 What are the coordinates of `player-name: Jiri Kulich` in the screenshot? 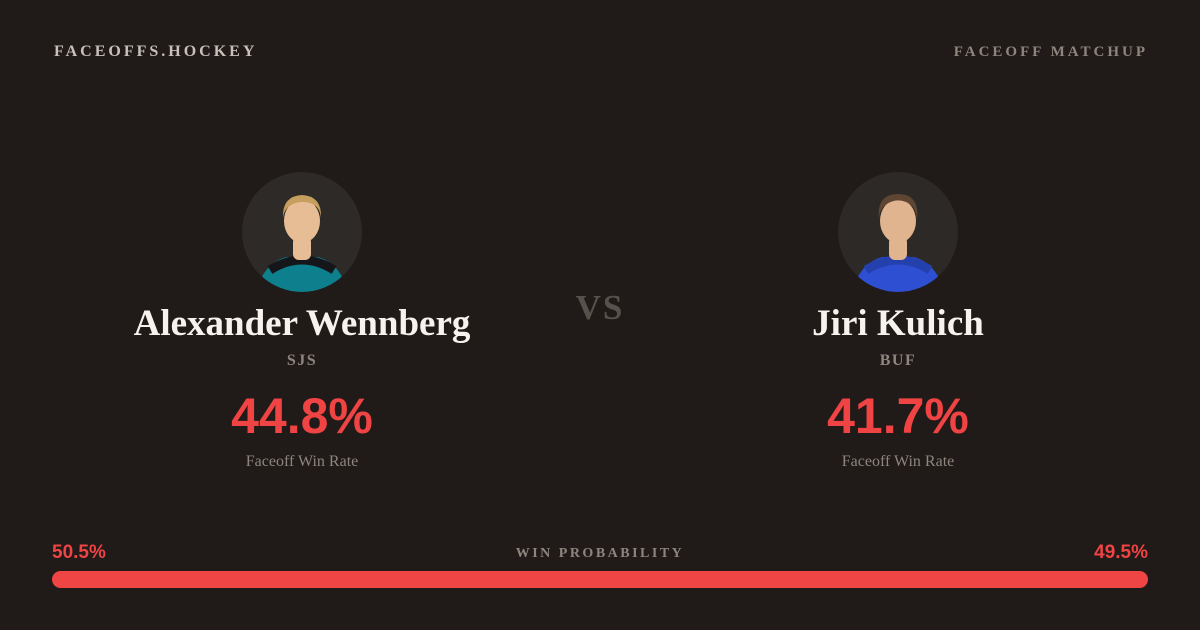 It's located at (898, 323).